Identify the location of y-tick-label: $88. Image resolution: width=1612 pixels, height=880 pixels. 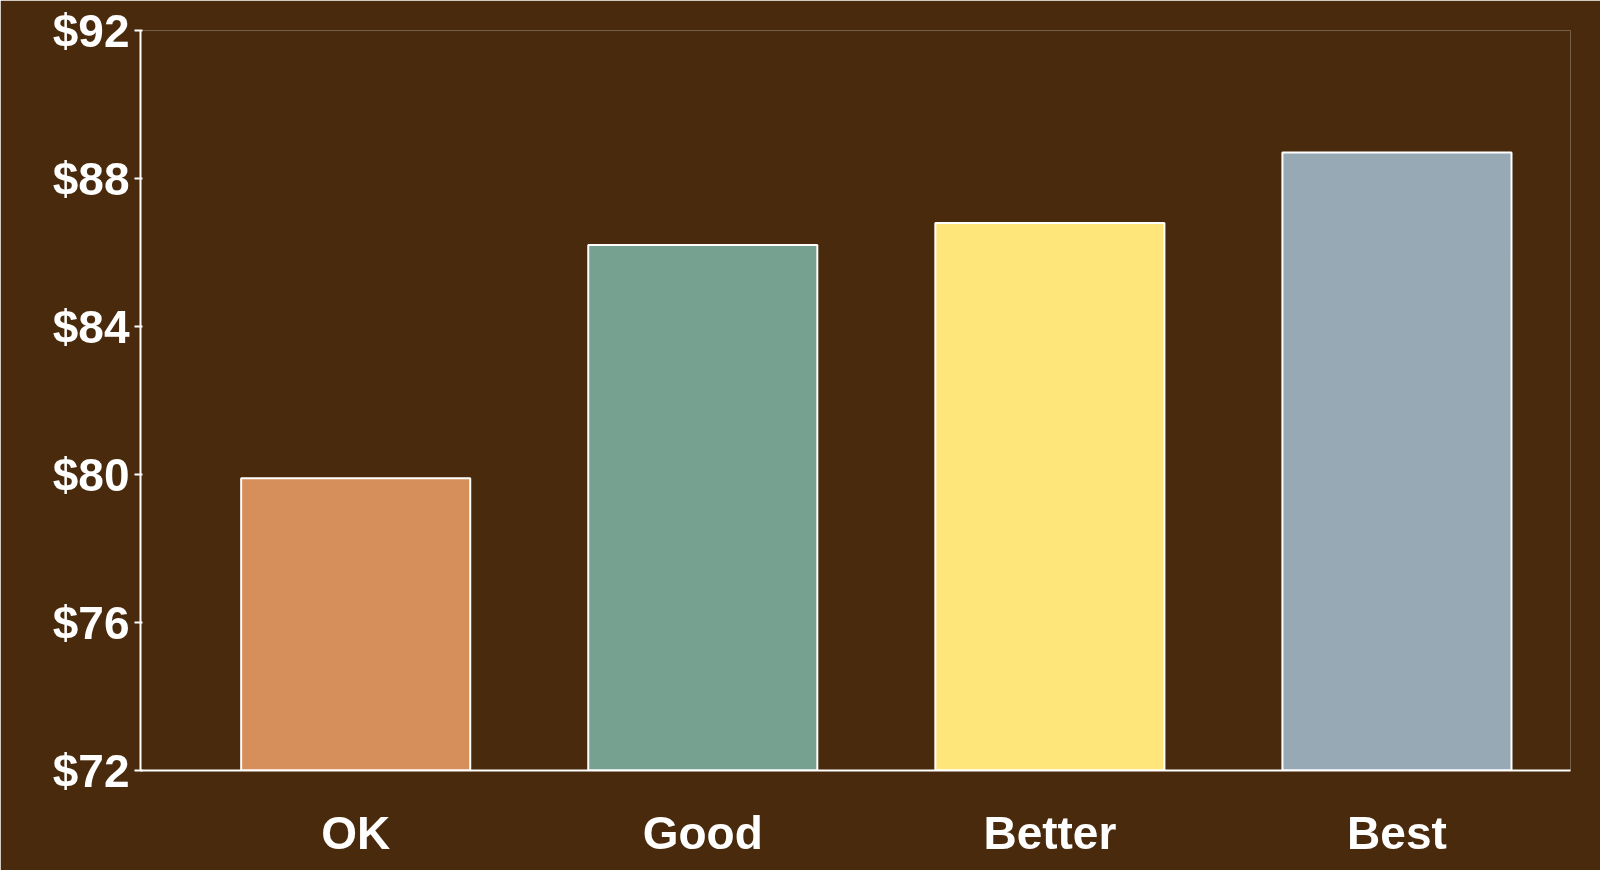
(91, 178).